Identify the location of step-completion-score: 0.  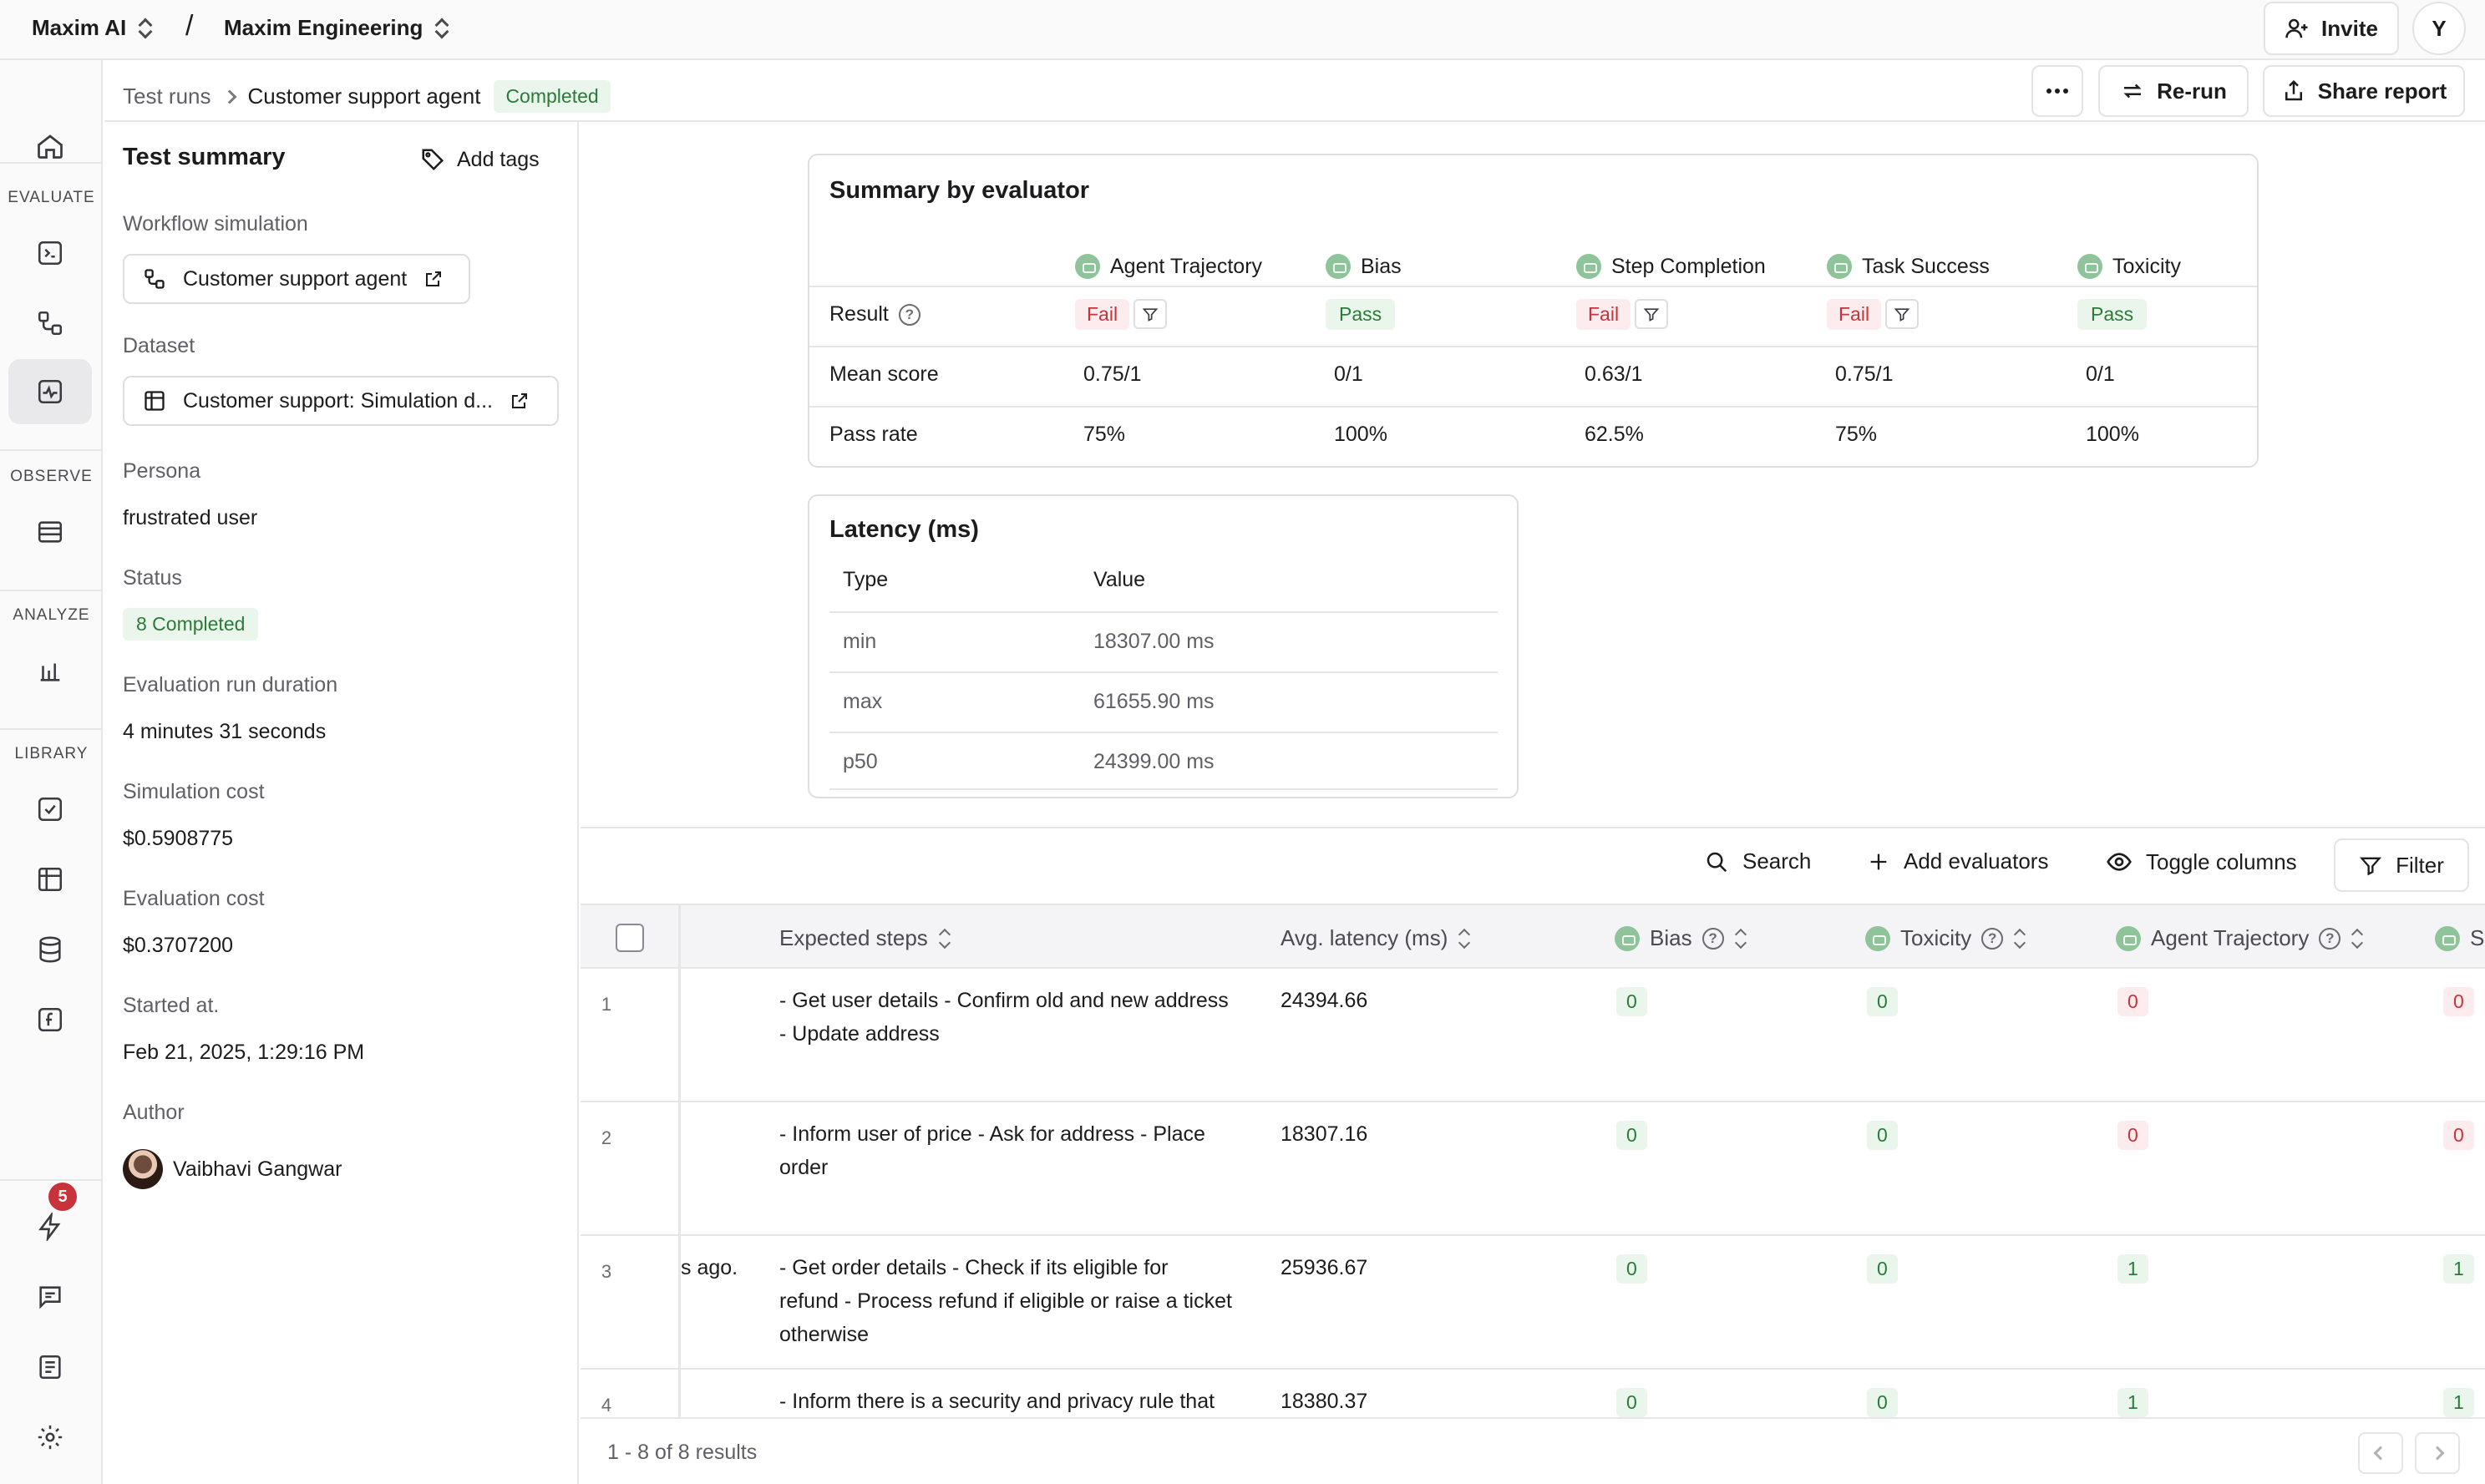
(2458, 1002).